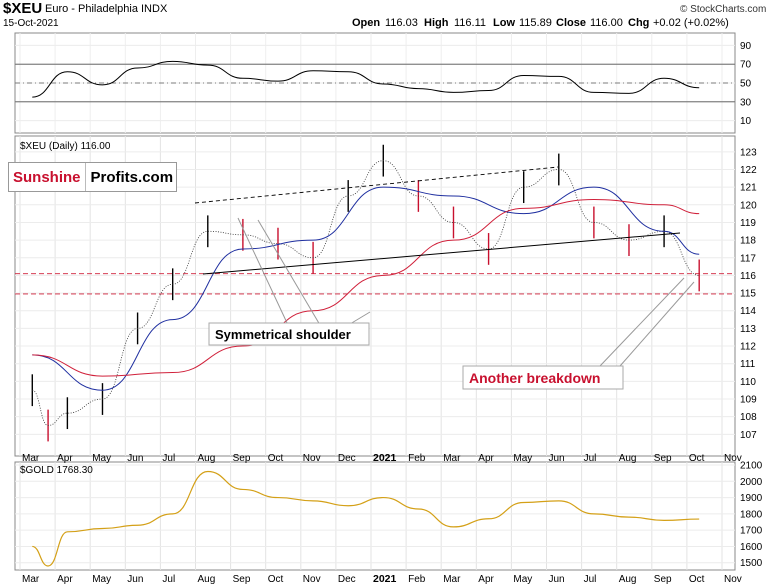  What do you see at coordinates (65, 458) in the screenshot?
I see `price-x-tick: Apr` at bounding box center [65, 458].